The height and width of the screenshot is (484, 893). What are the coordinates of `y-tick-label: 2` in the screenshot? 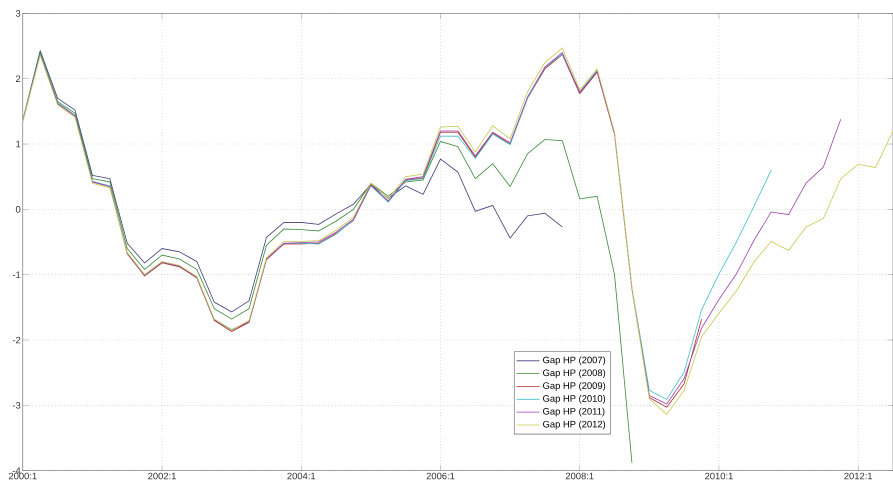 It's located at (18, 78).